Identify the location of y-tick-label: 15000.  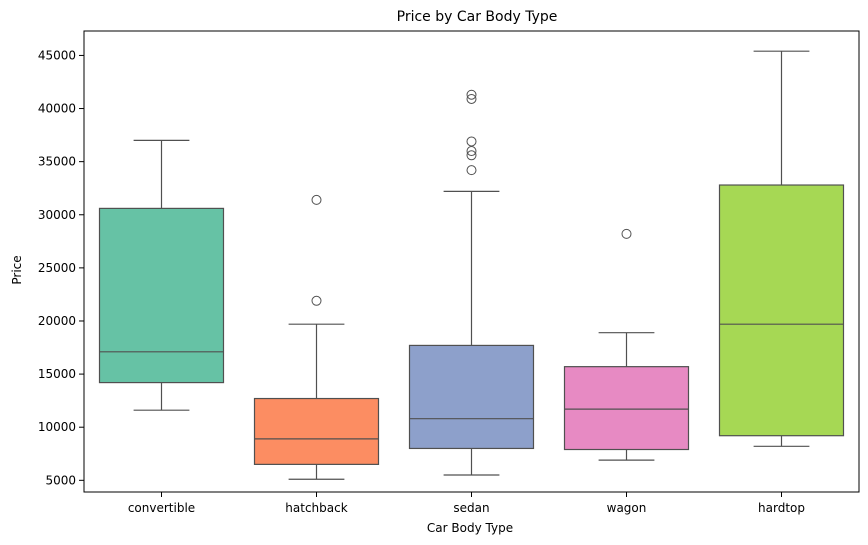
(57, 374).